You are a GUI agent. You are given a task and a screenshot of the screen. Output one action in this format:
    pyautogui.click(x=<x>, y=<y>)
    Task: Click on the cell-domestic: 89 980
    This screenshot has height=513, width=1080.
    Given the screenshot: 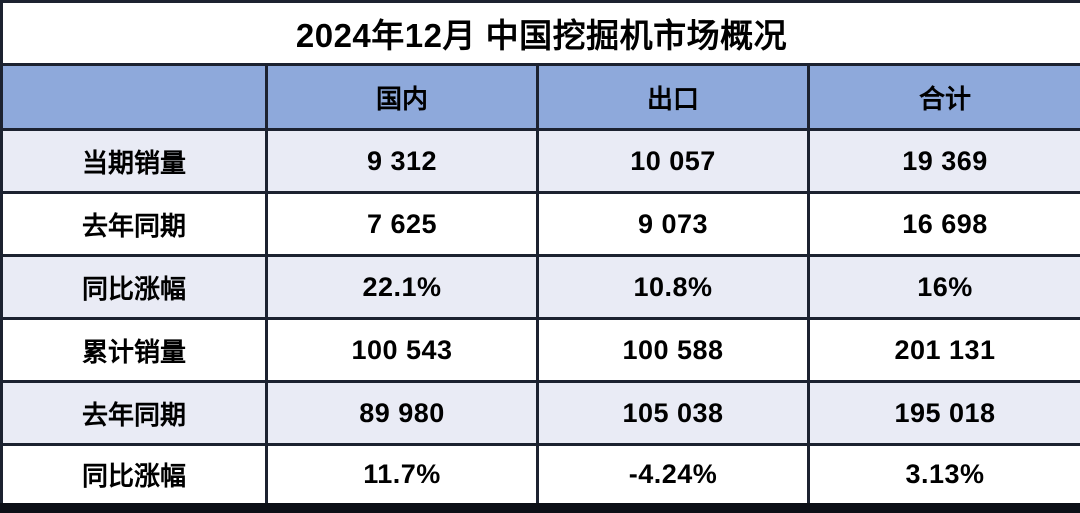 What is the action you would take?
    pyautogui.click(x=402, y=413)
    